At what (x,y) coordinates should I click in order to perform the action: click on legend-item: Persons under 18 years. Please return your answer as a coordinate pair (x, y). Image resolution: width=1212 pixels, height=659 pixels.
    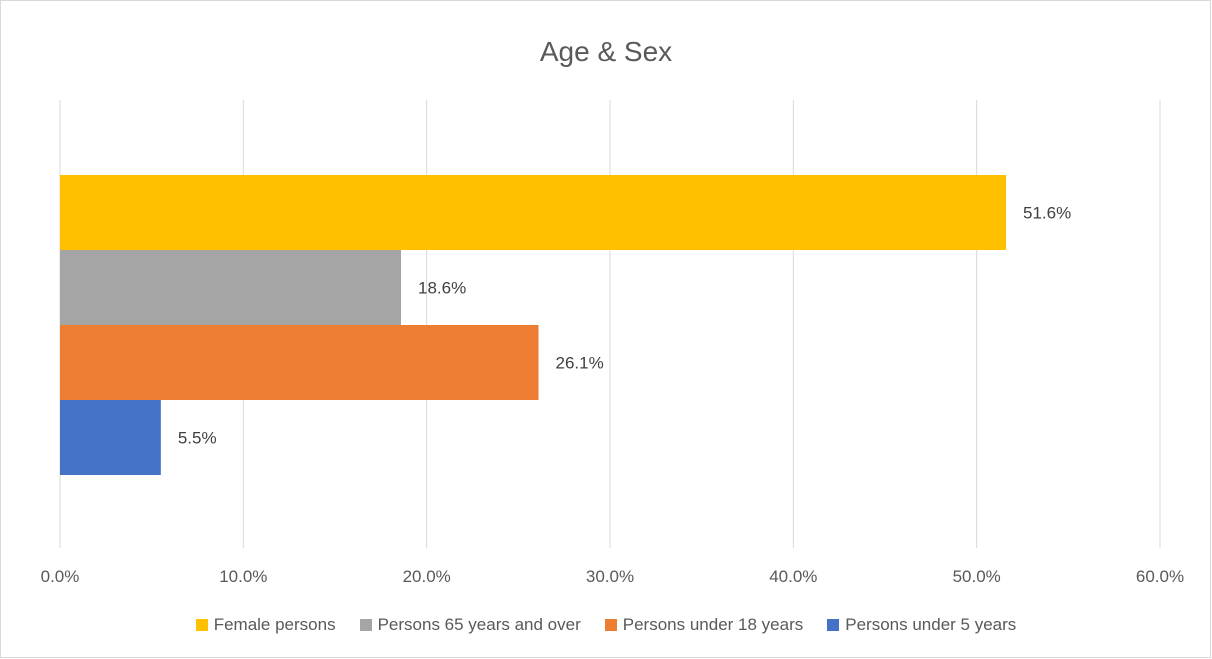
    Looking at the image, I should click on (704, 625).